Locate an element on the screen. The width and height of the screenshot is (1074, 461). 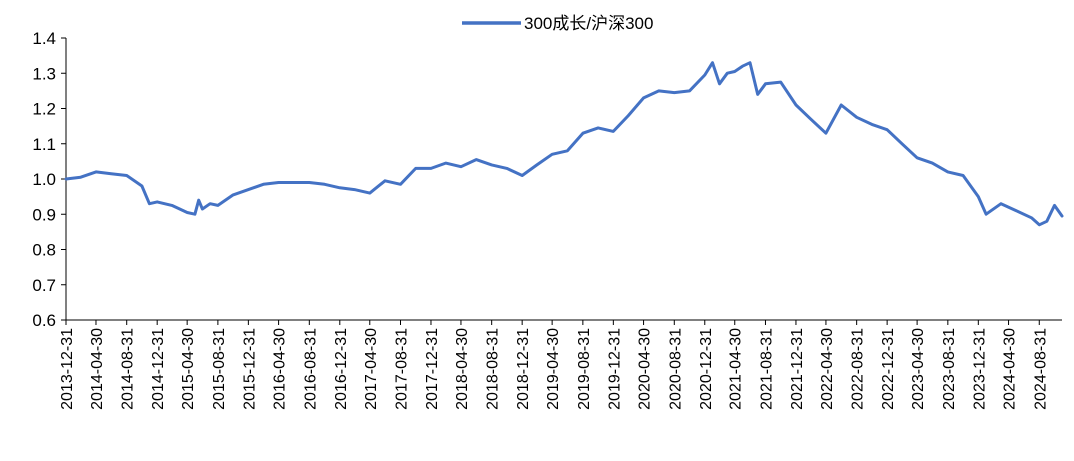
x-tick-label: 2024-04-30 is located at coordinates (1010, 369).